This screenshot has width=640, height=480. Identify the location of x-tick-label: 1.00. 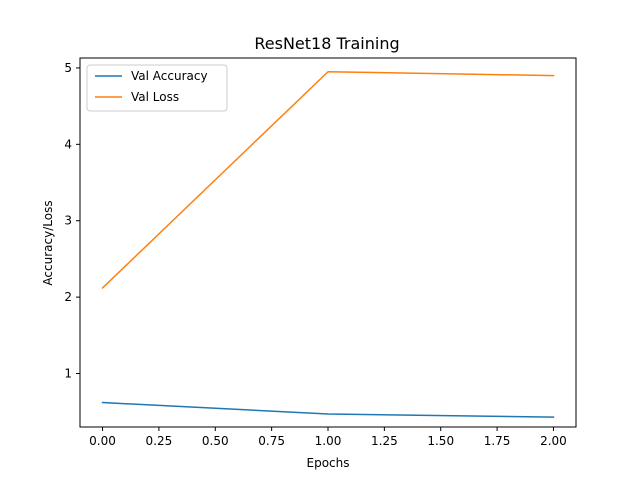
(328, 441).